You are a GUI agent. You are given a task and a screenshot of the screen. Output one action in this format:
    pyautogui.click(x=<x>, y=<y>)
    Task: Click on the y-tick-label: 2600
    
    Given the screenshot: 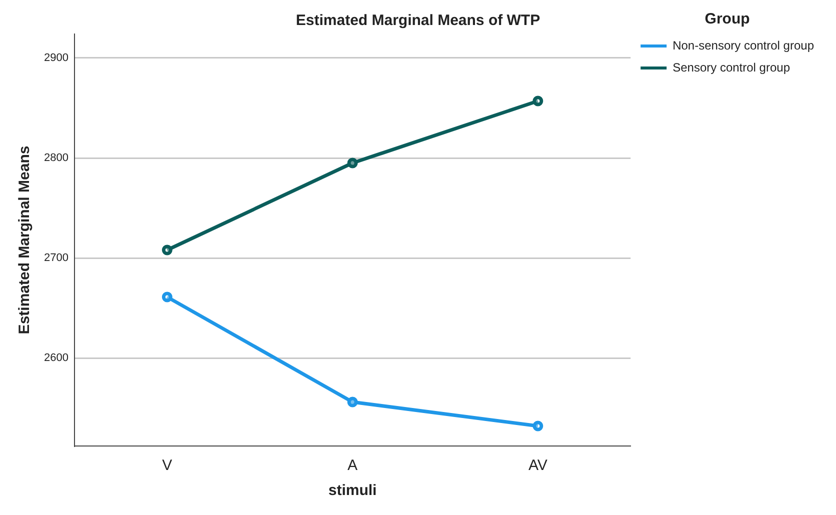 What is the action you would take?
    pyautogui.click(x=56, y=358)
    